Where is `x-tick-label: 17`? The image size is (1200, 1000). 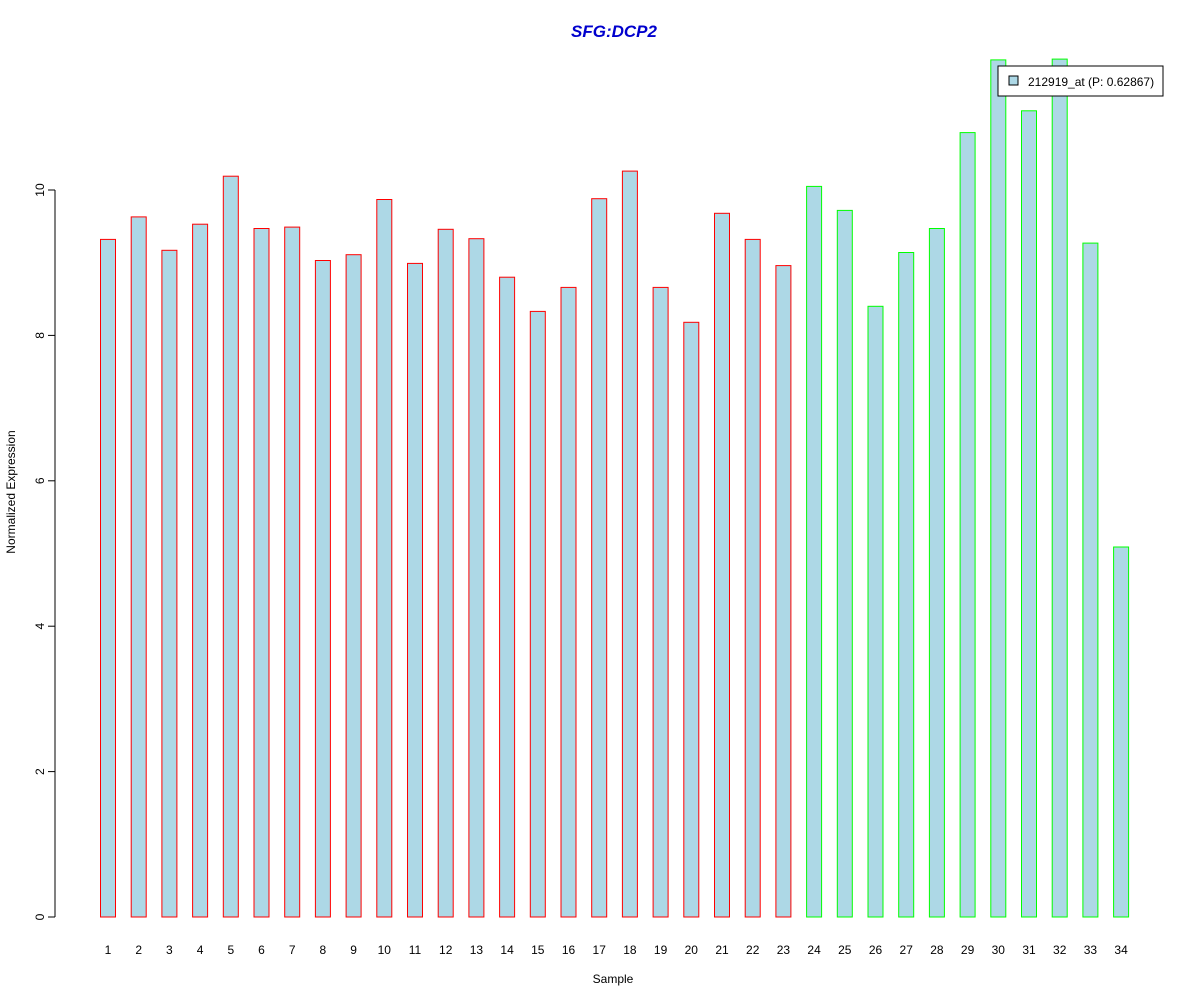 x-tick-label: 17 is located at coordinates (600, 950).